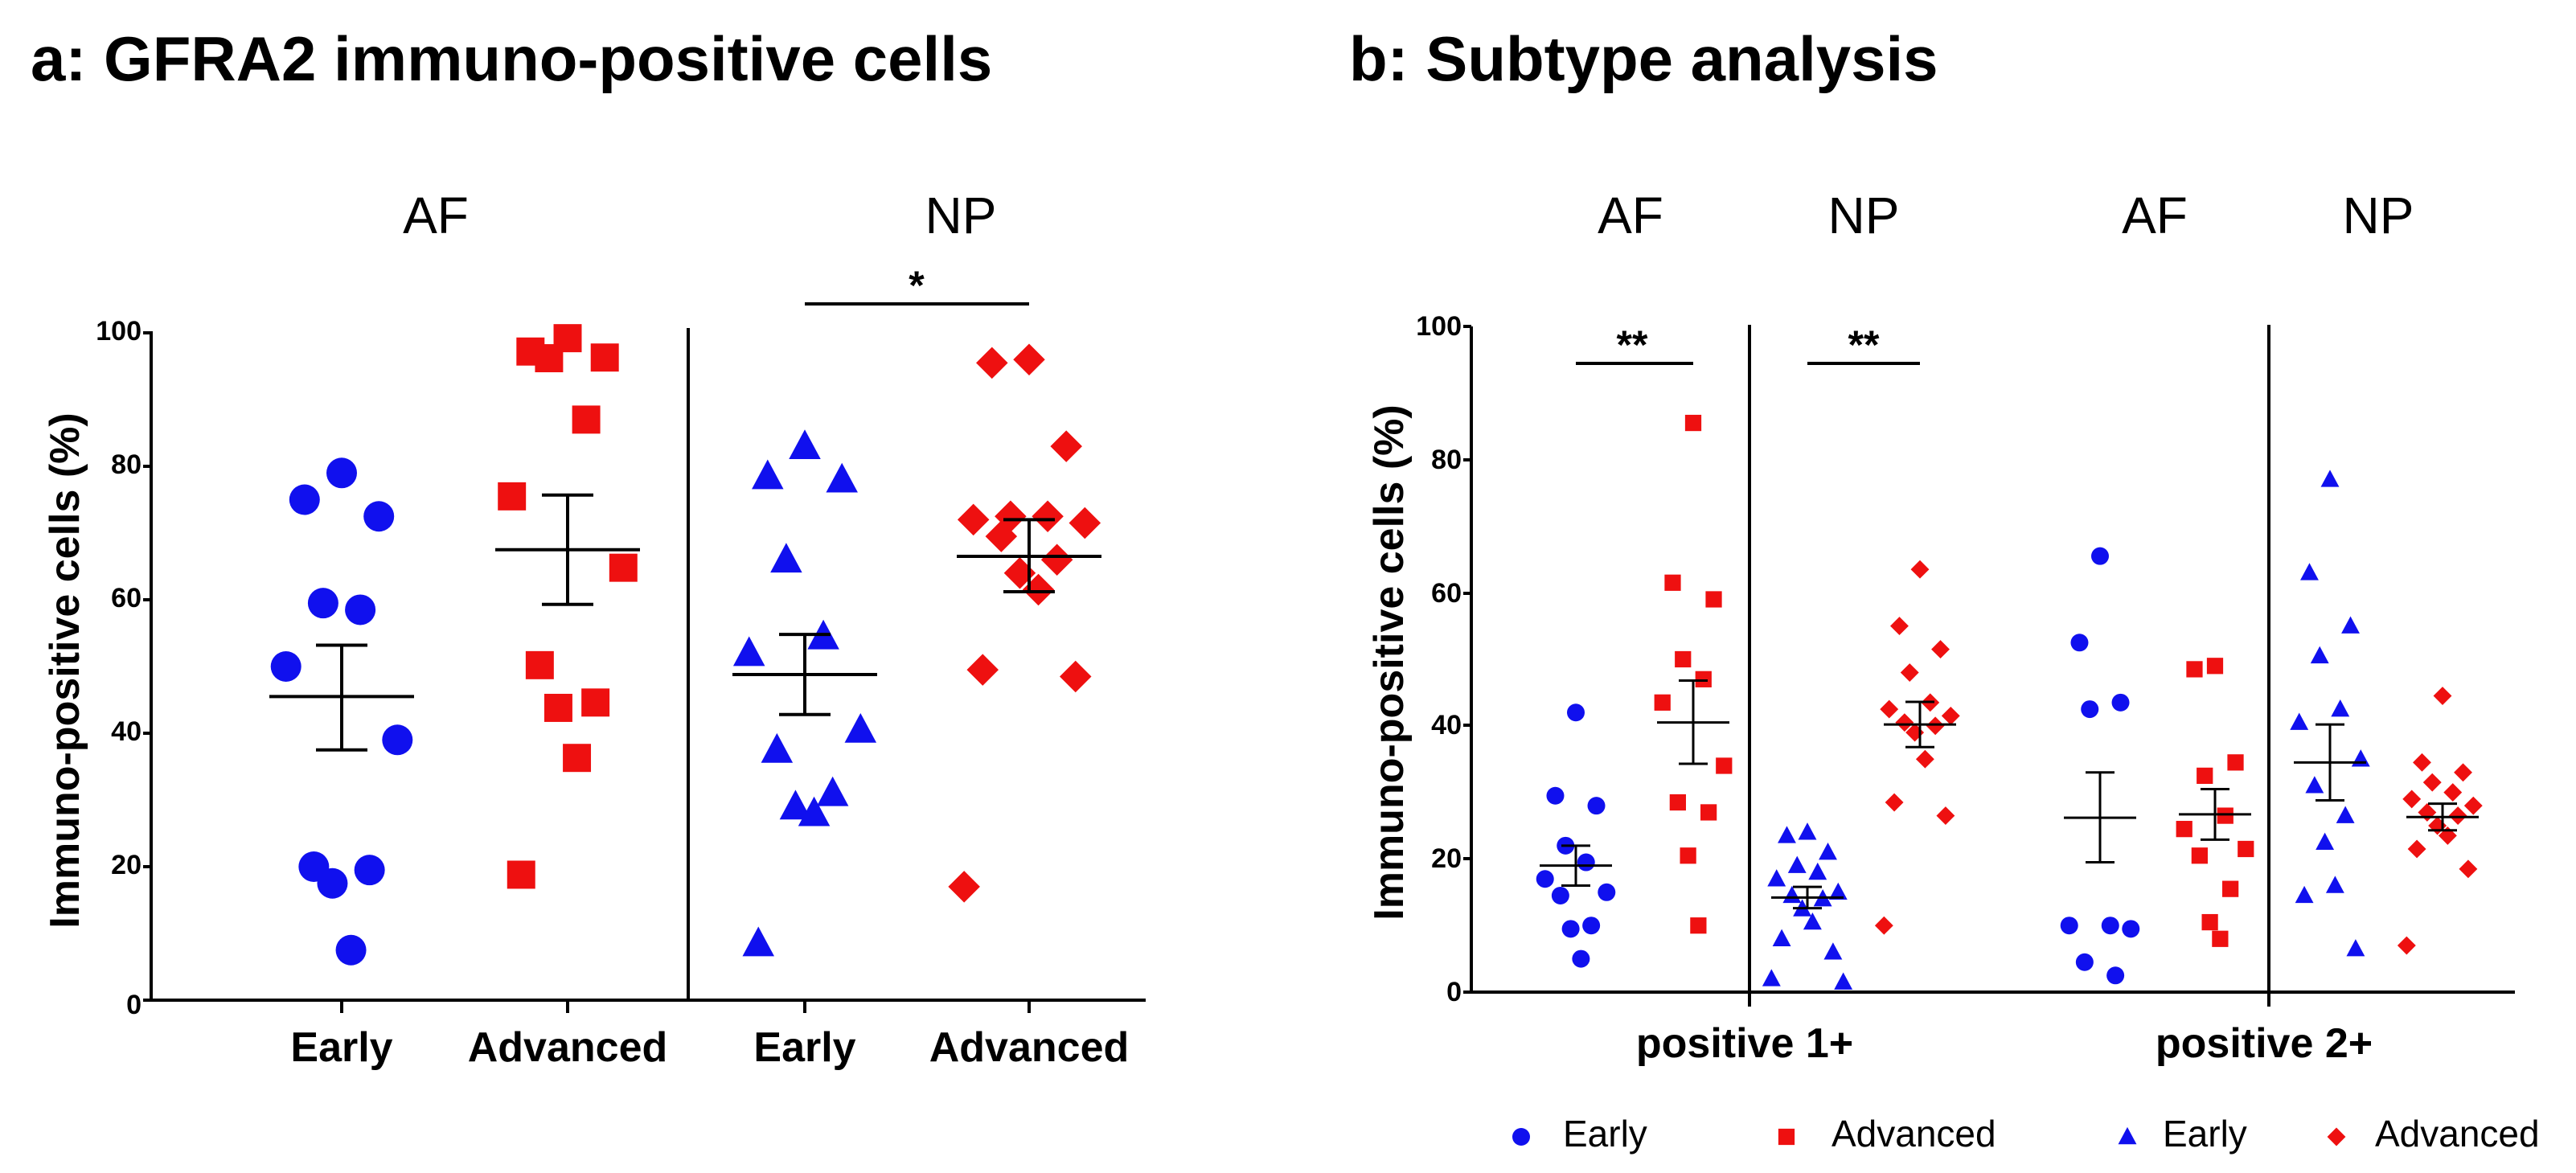 The height and width of the screenshot is (1173, 2576). What do you see at coordinates (1914, 1134) in the screenshot?
I see `legend-label-advanced-square: Advanced` at bounding box center [1914, 1134].